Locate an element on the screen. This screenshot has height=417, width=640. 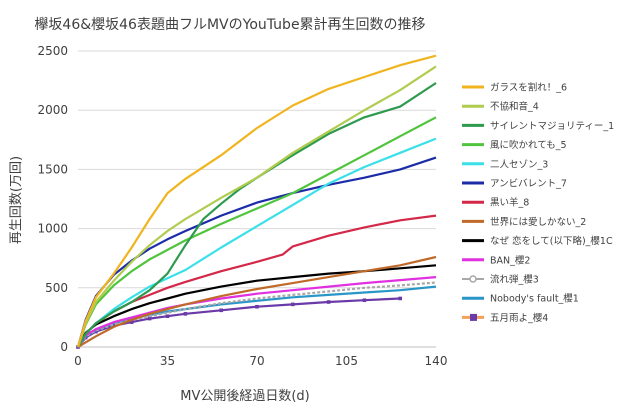
y-tick-label: 1500 is located at coordinates (52, 169).